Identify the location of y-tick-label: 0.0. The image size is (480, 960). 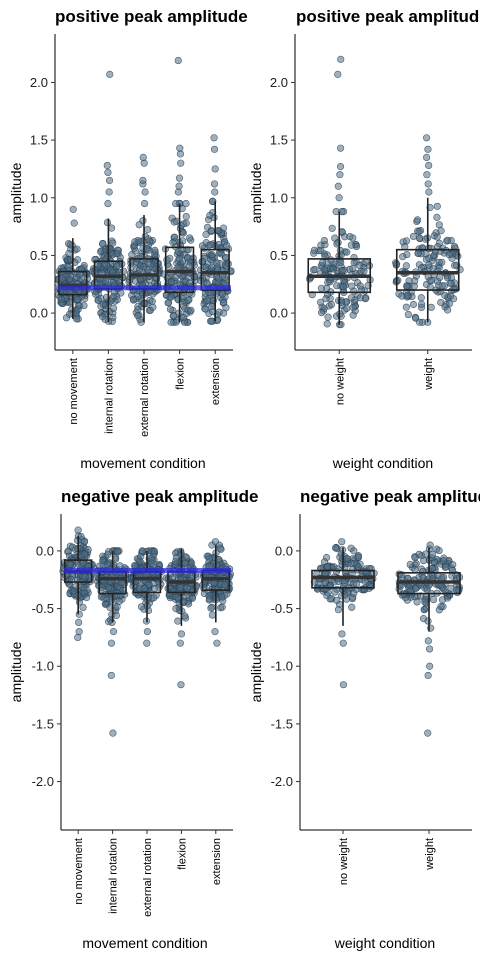
(45, 550).